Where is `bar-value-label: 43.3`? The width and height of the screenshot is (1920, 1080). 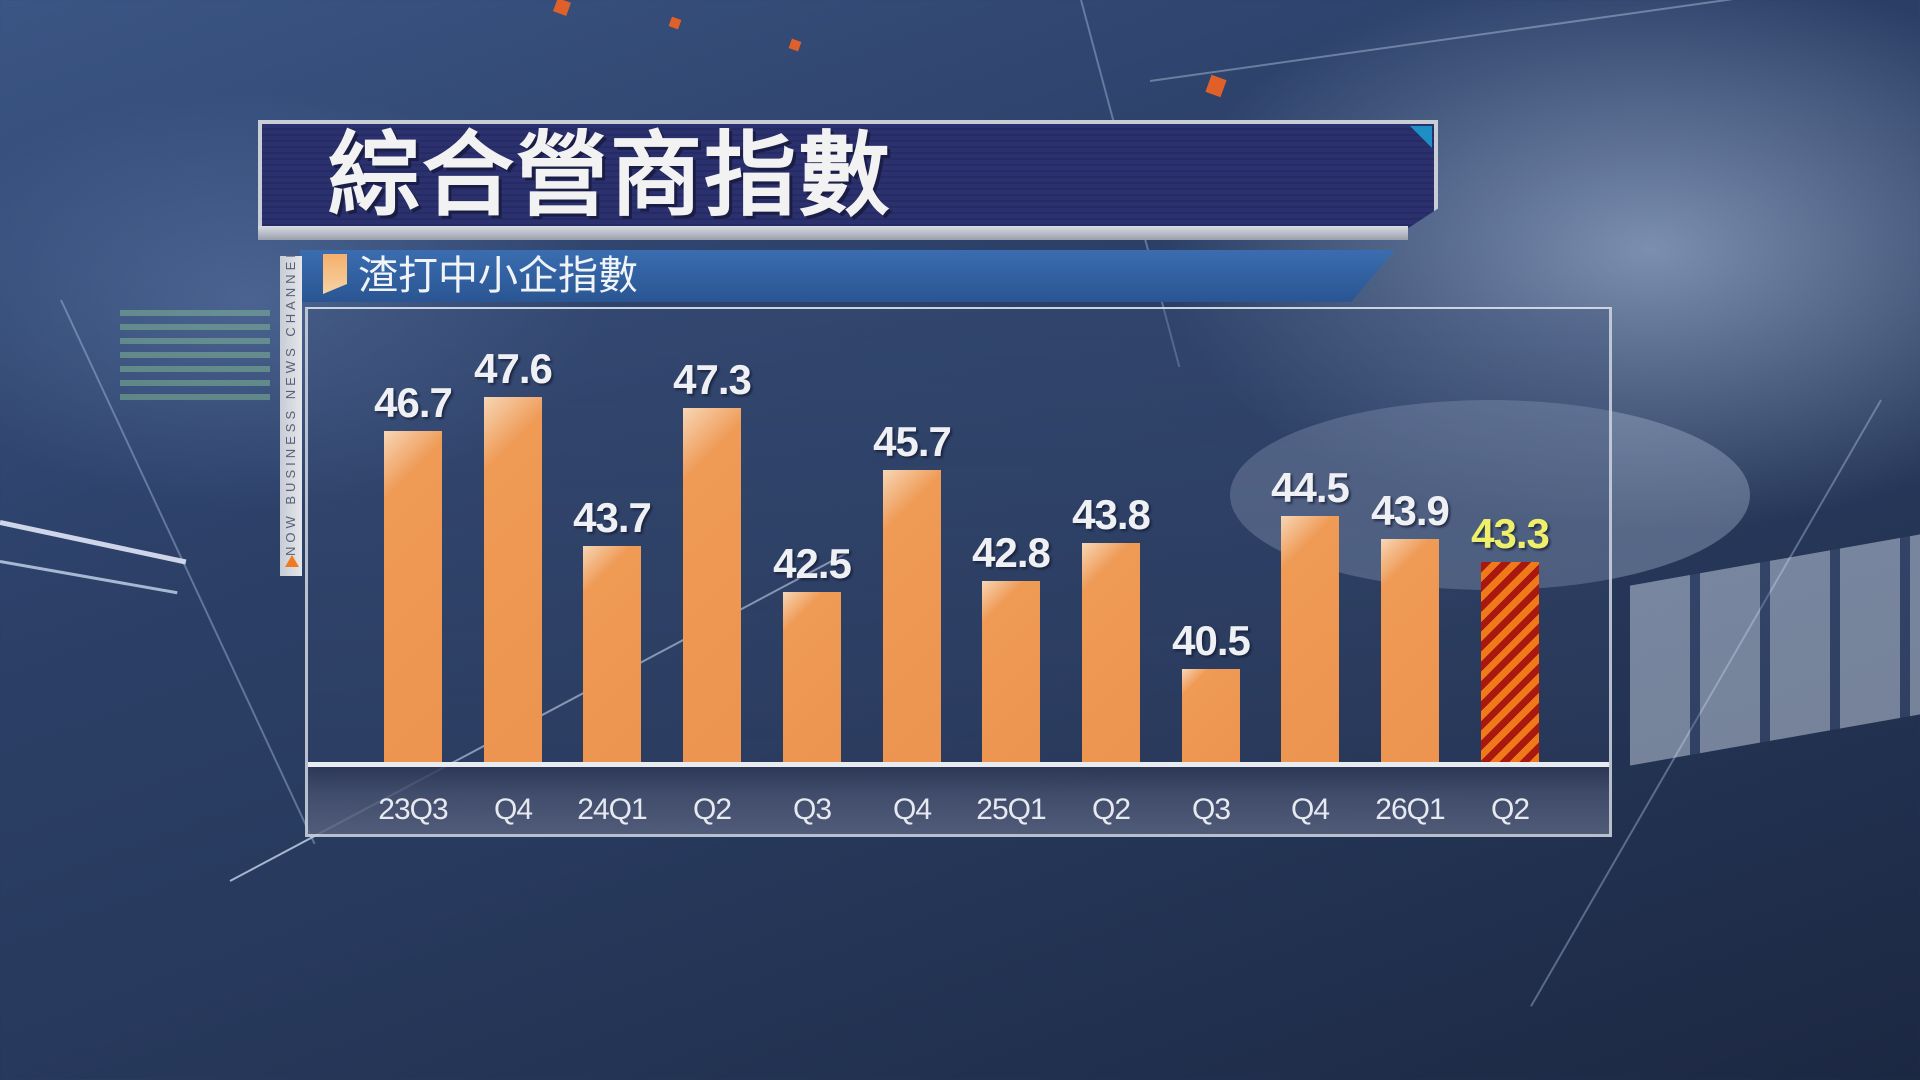 bar-value-label: 43.3 is located at coordinates (1510, 533).